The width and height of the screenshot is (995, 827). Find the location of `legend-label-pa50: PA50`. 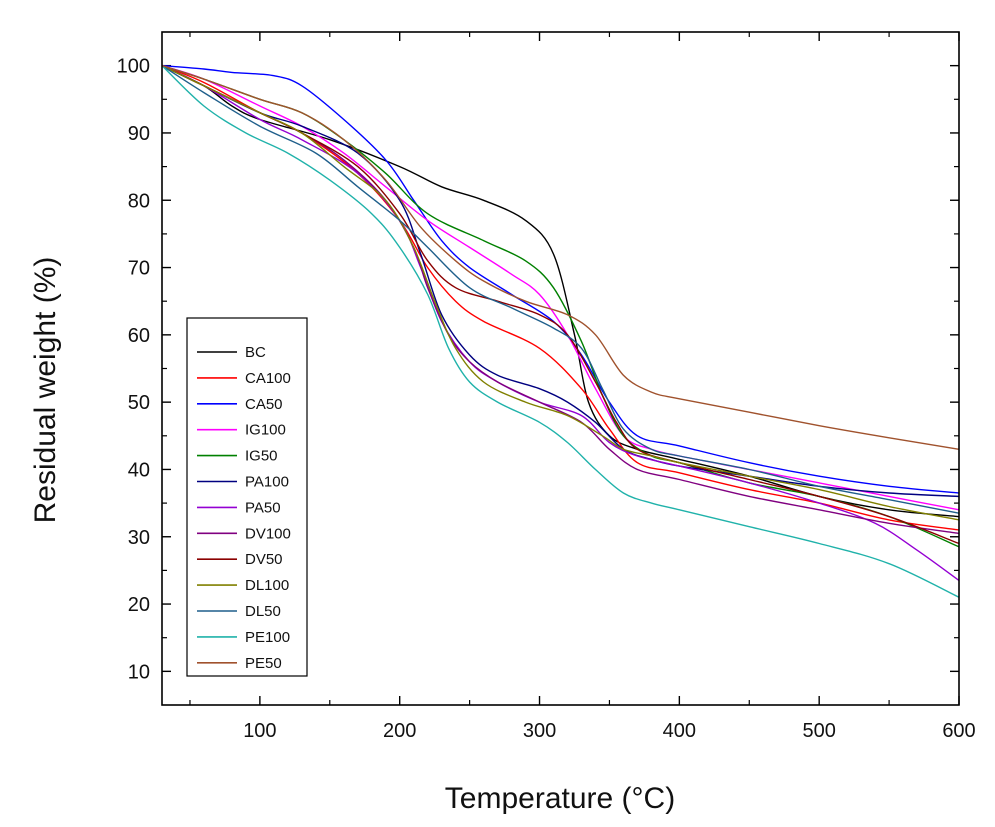

legend-label-pa50: PA50 is located at coordinates (263, 507).